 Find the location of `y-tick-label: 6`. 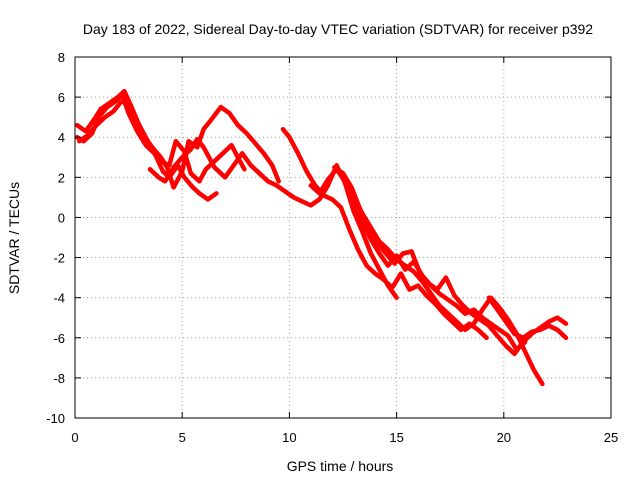

y-tick-label: 6 is located at coordinates (61, 97).